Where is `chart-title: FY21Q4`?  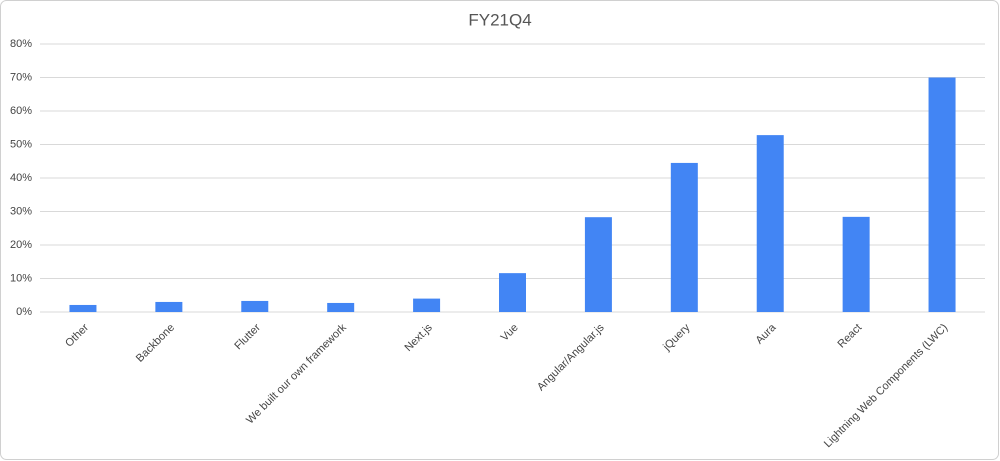 chart-title: FY21Q4 is located at coordinates (499, 19).